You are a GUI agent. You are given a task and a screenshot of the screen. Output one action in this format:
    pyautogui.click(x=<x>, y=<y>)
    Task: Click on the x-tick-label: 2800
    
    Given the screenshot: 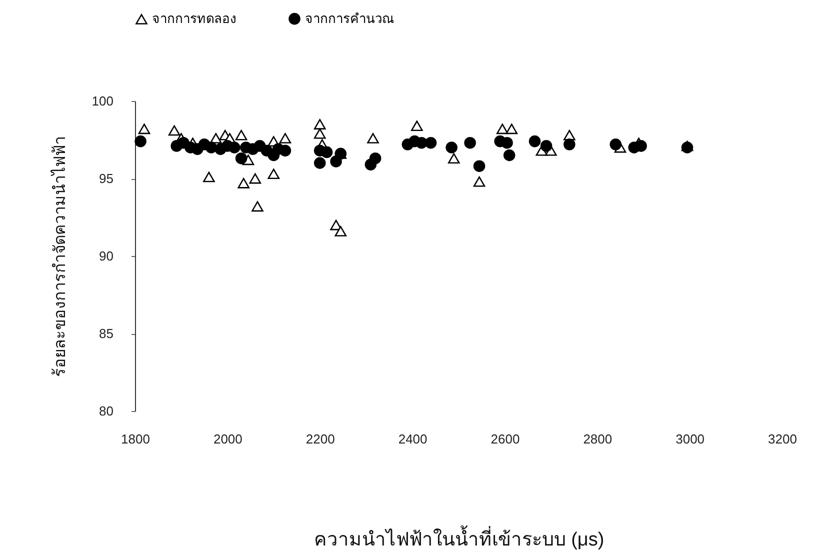 What is the action you would take?
    pyautogui.click(x=597, y=439)
    